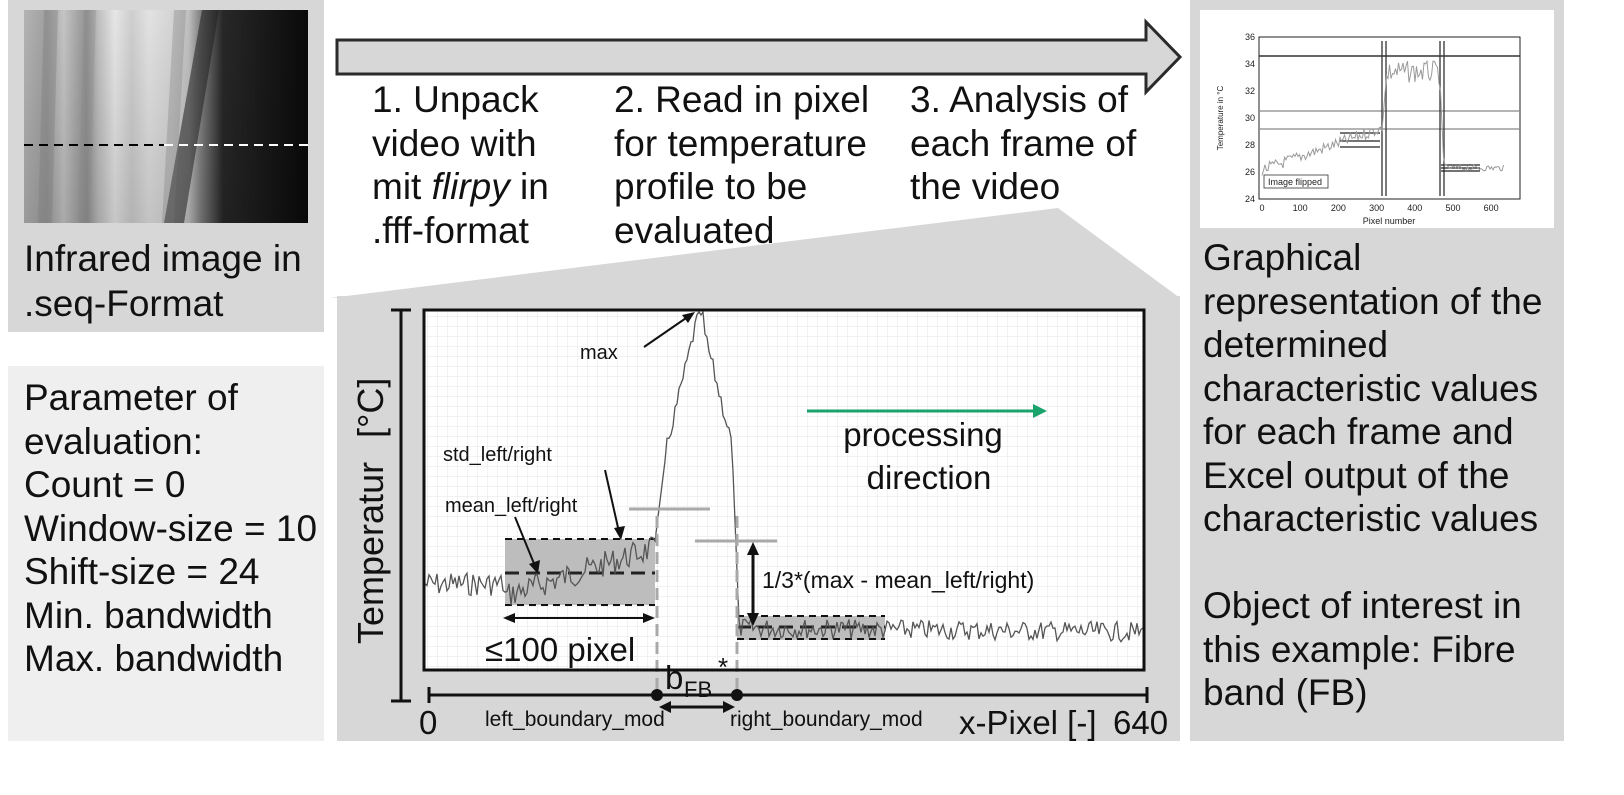  I want to click on annotation-max: max, so click(599, 353).